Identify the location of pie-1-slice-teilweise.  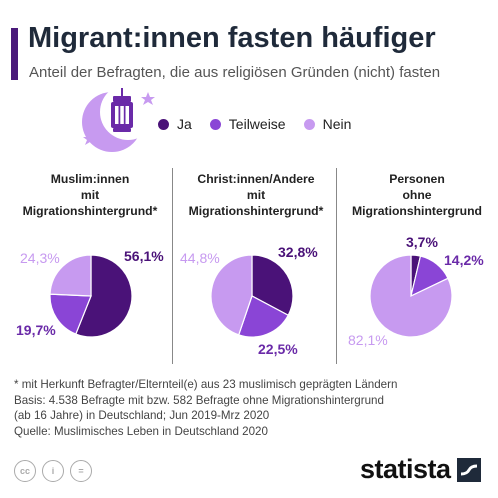
(70, 314).